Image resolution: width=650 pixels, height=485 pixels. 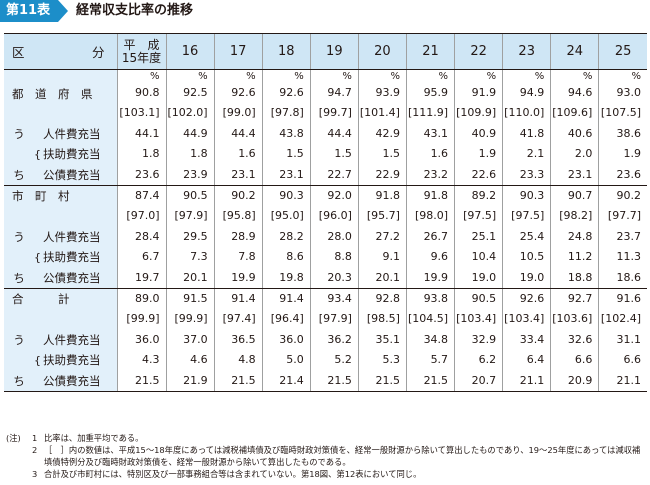 What do you see at coordinates (574, 93) in the screenshot?
I see `value-cell: 94.6` at bounding box center [574, 93].